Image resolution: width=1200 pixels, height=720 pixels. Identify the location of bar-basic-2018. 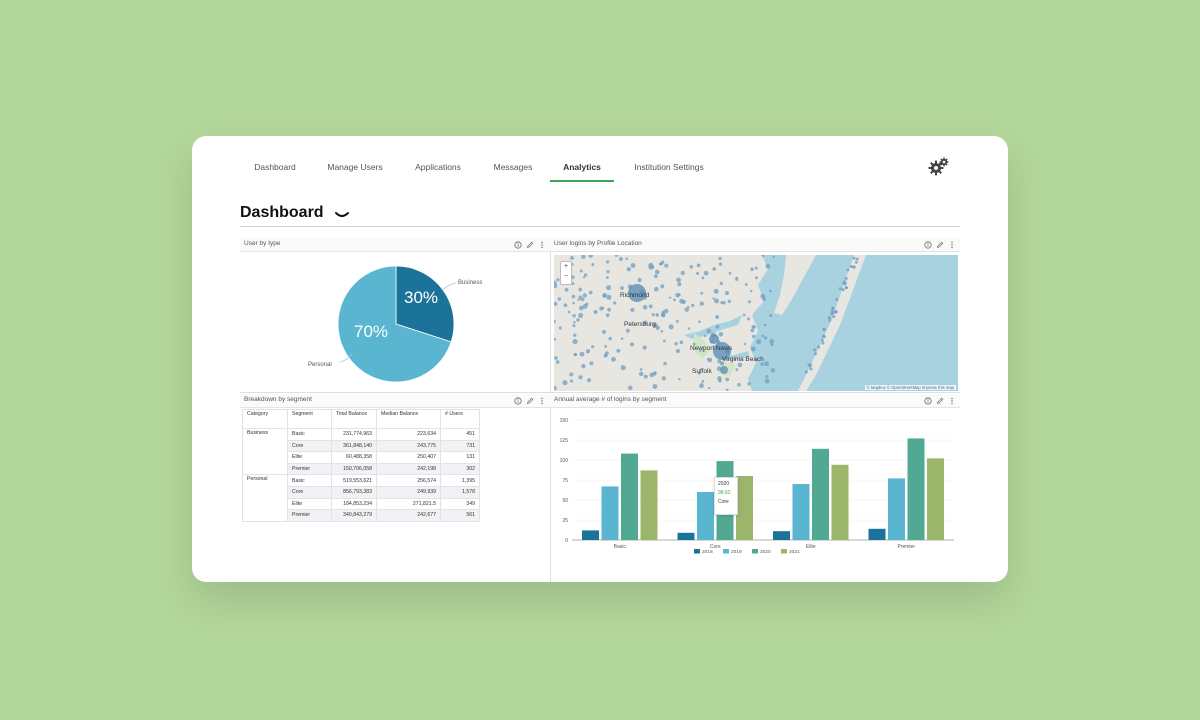
(590, 535).